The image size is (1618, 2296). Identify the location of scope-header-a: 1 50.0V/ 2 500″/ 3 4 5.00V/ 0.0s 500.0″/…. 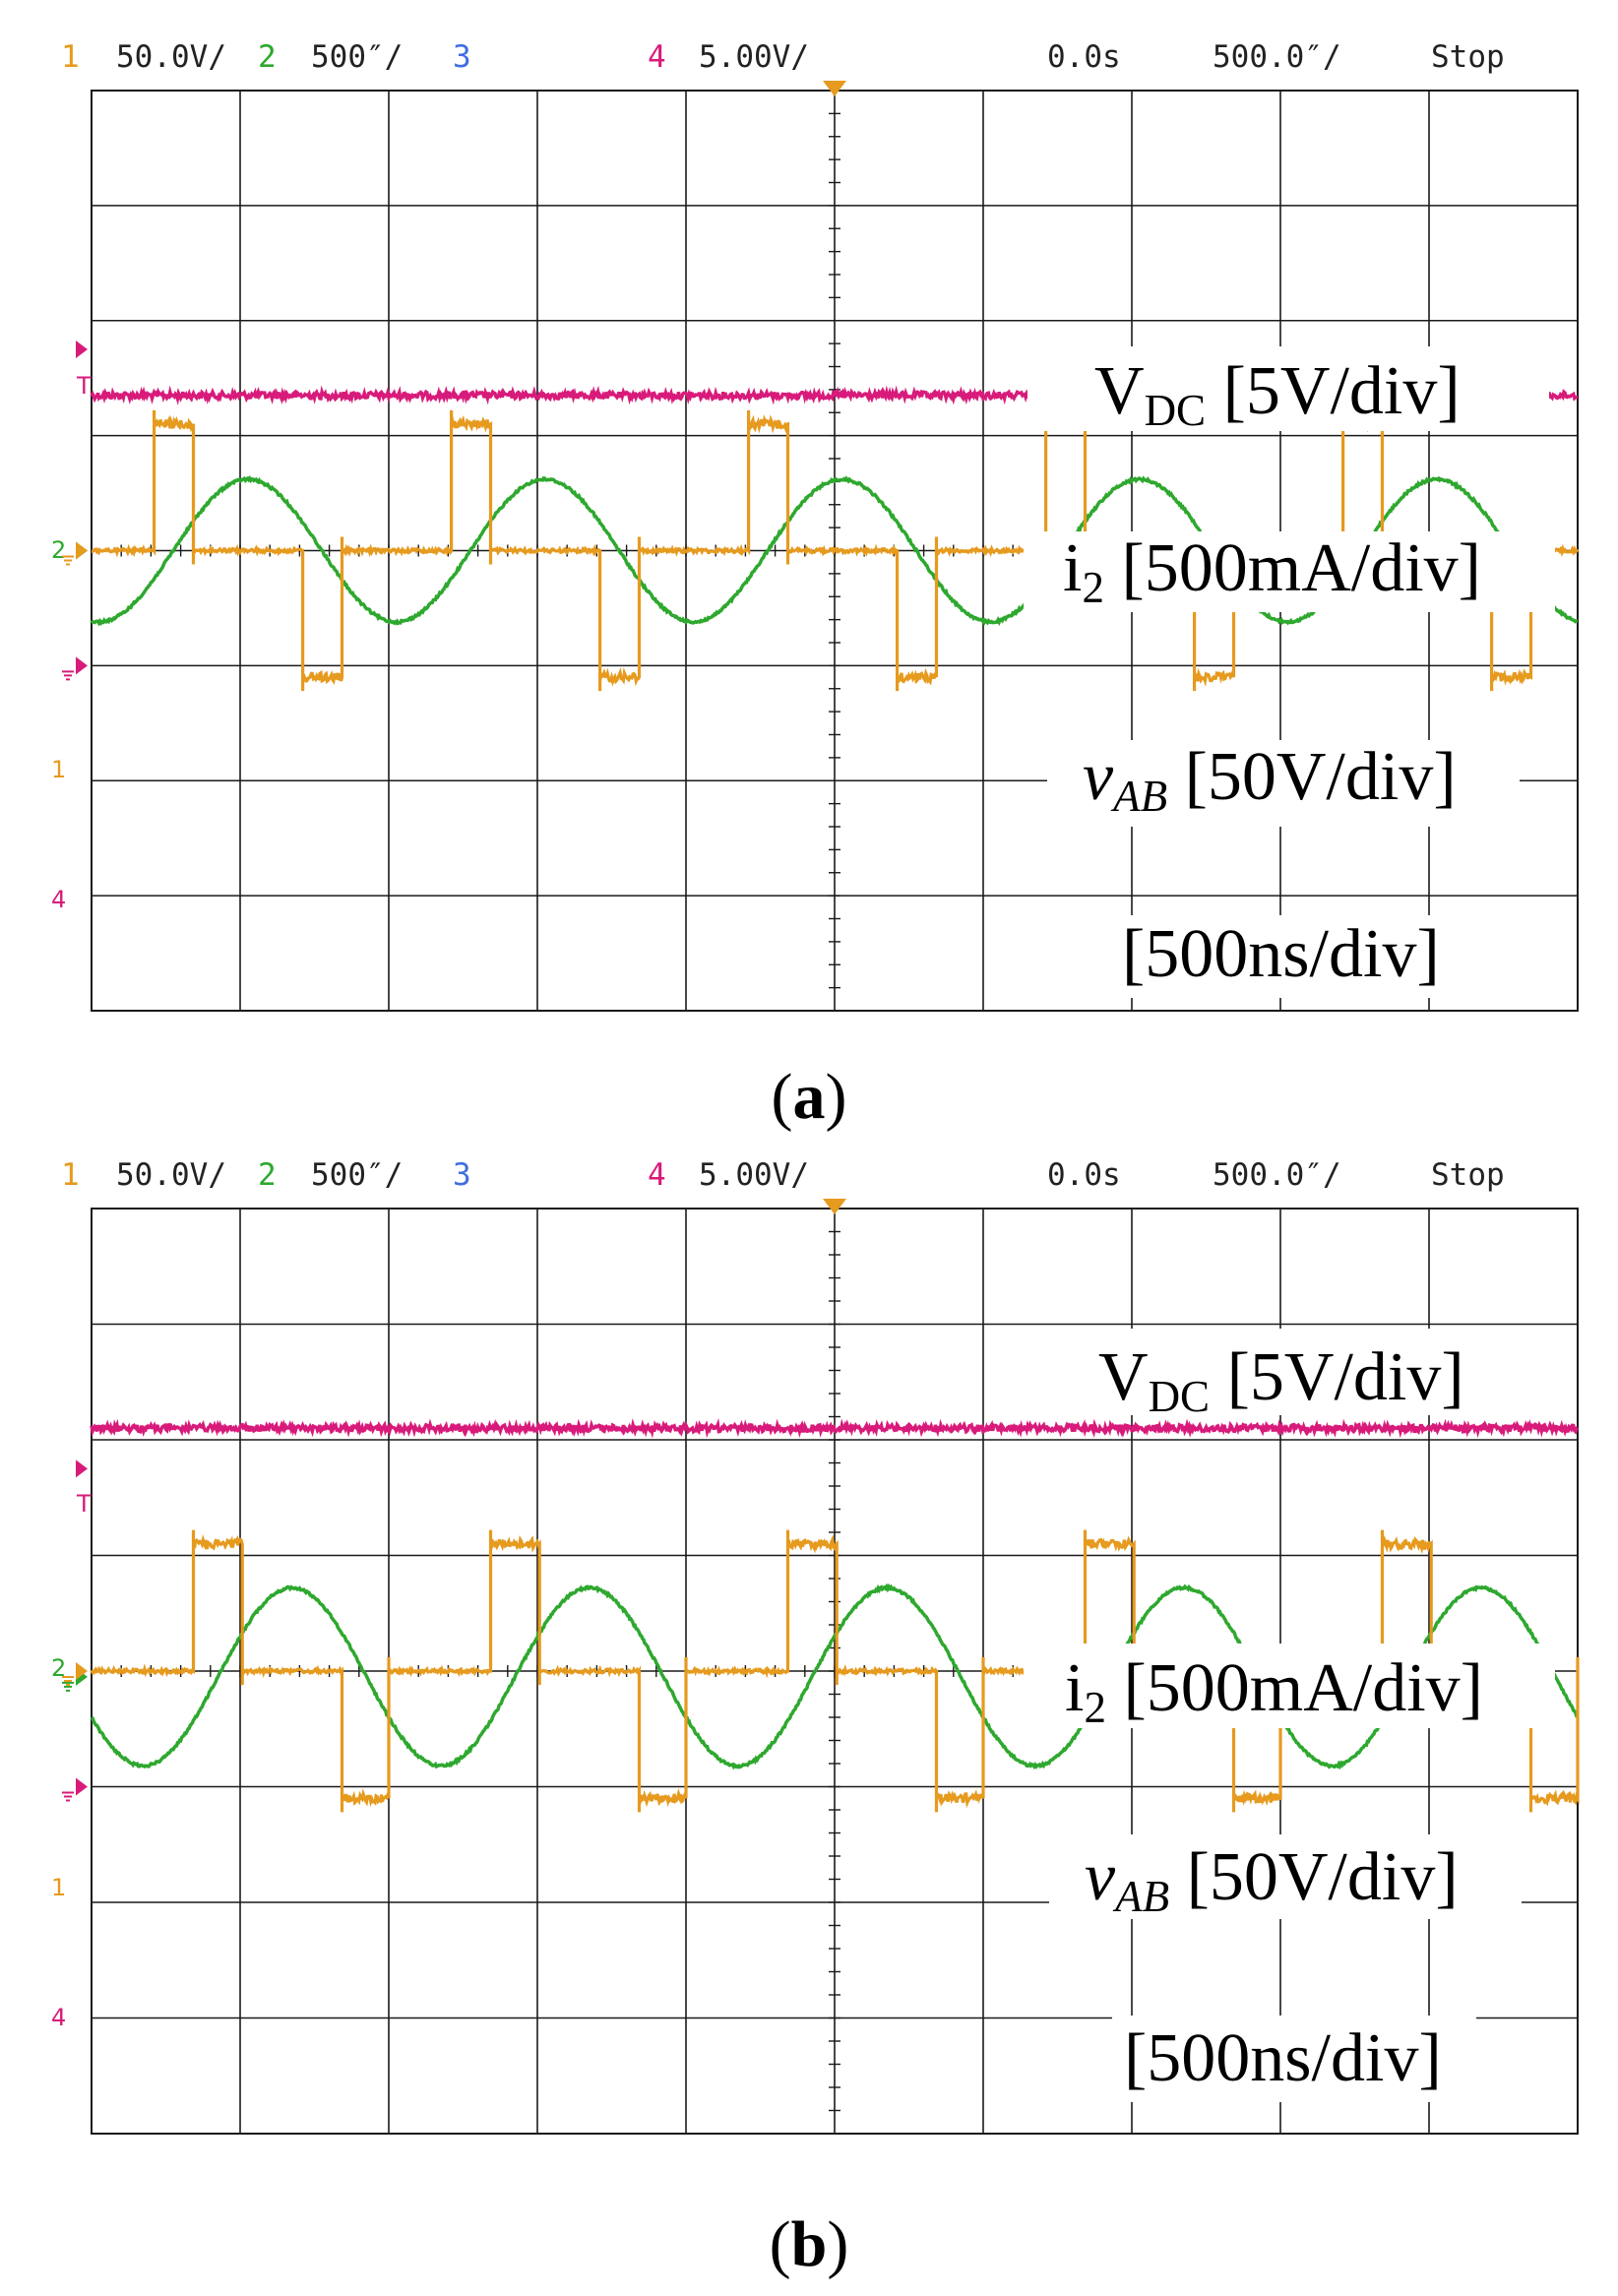
(783, 57).